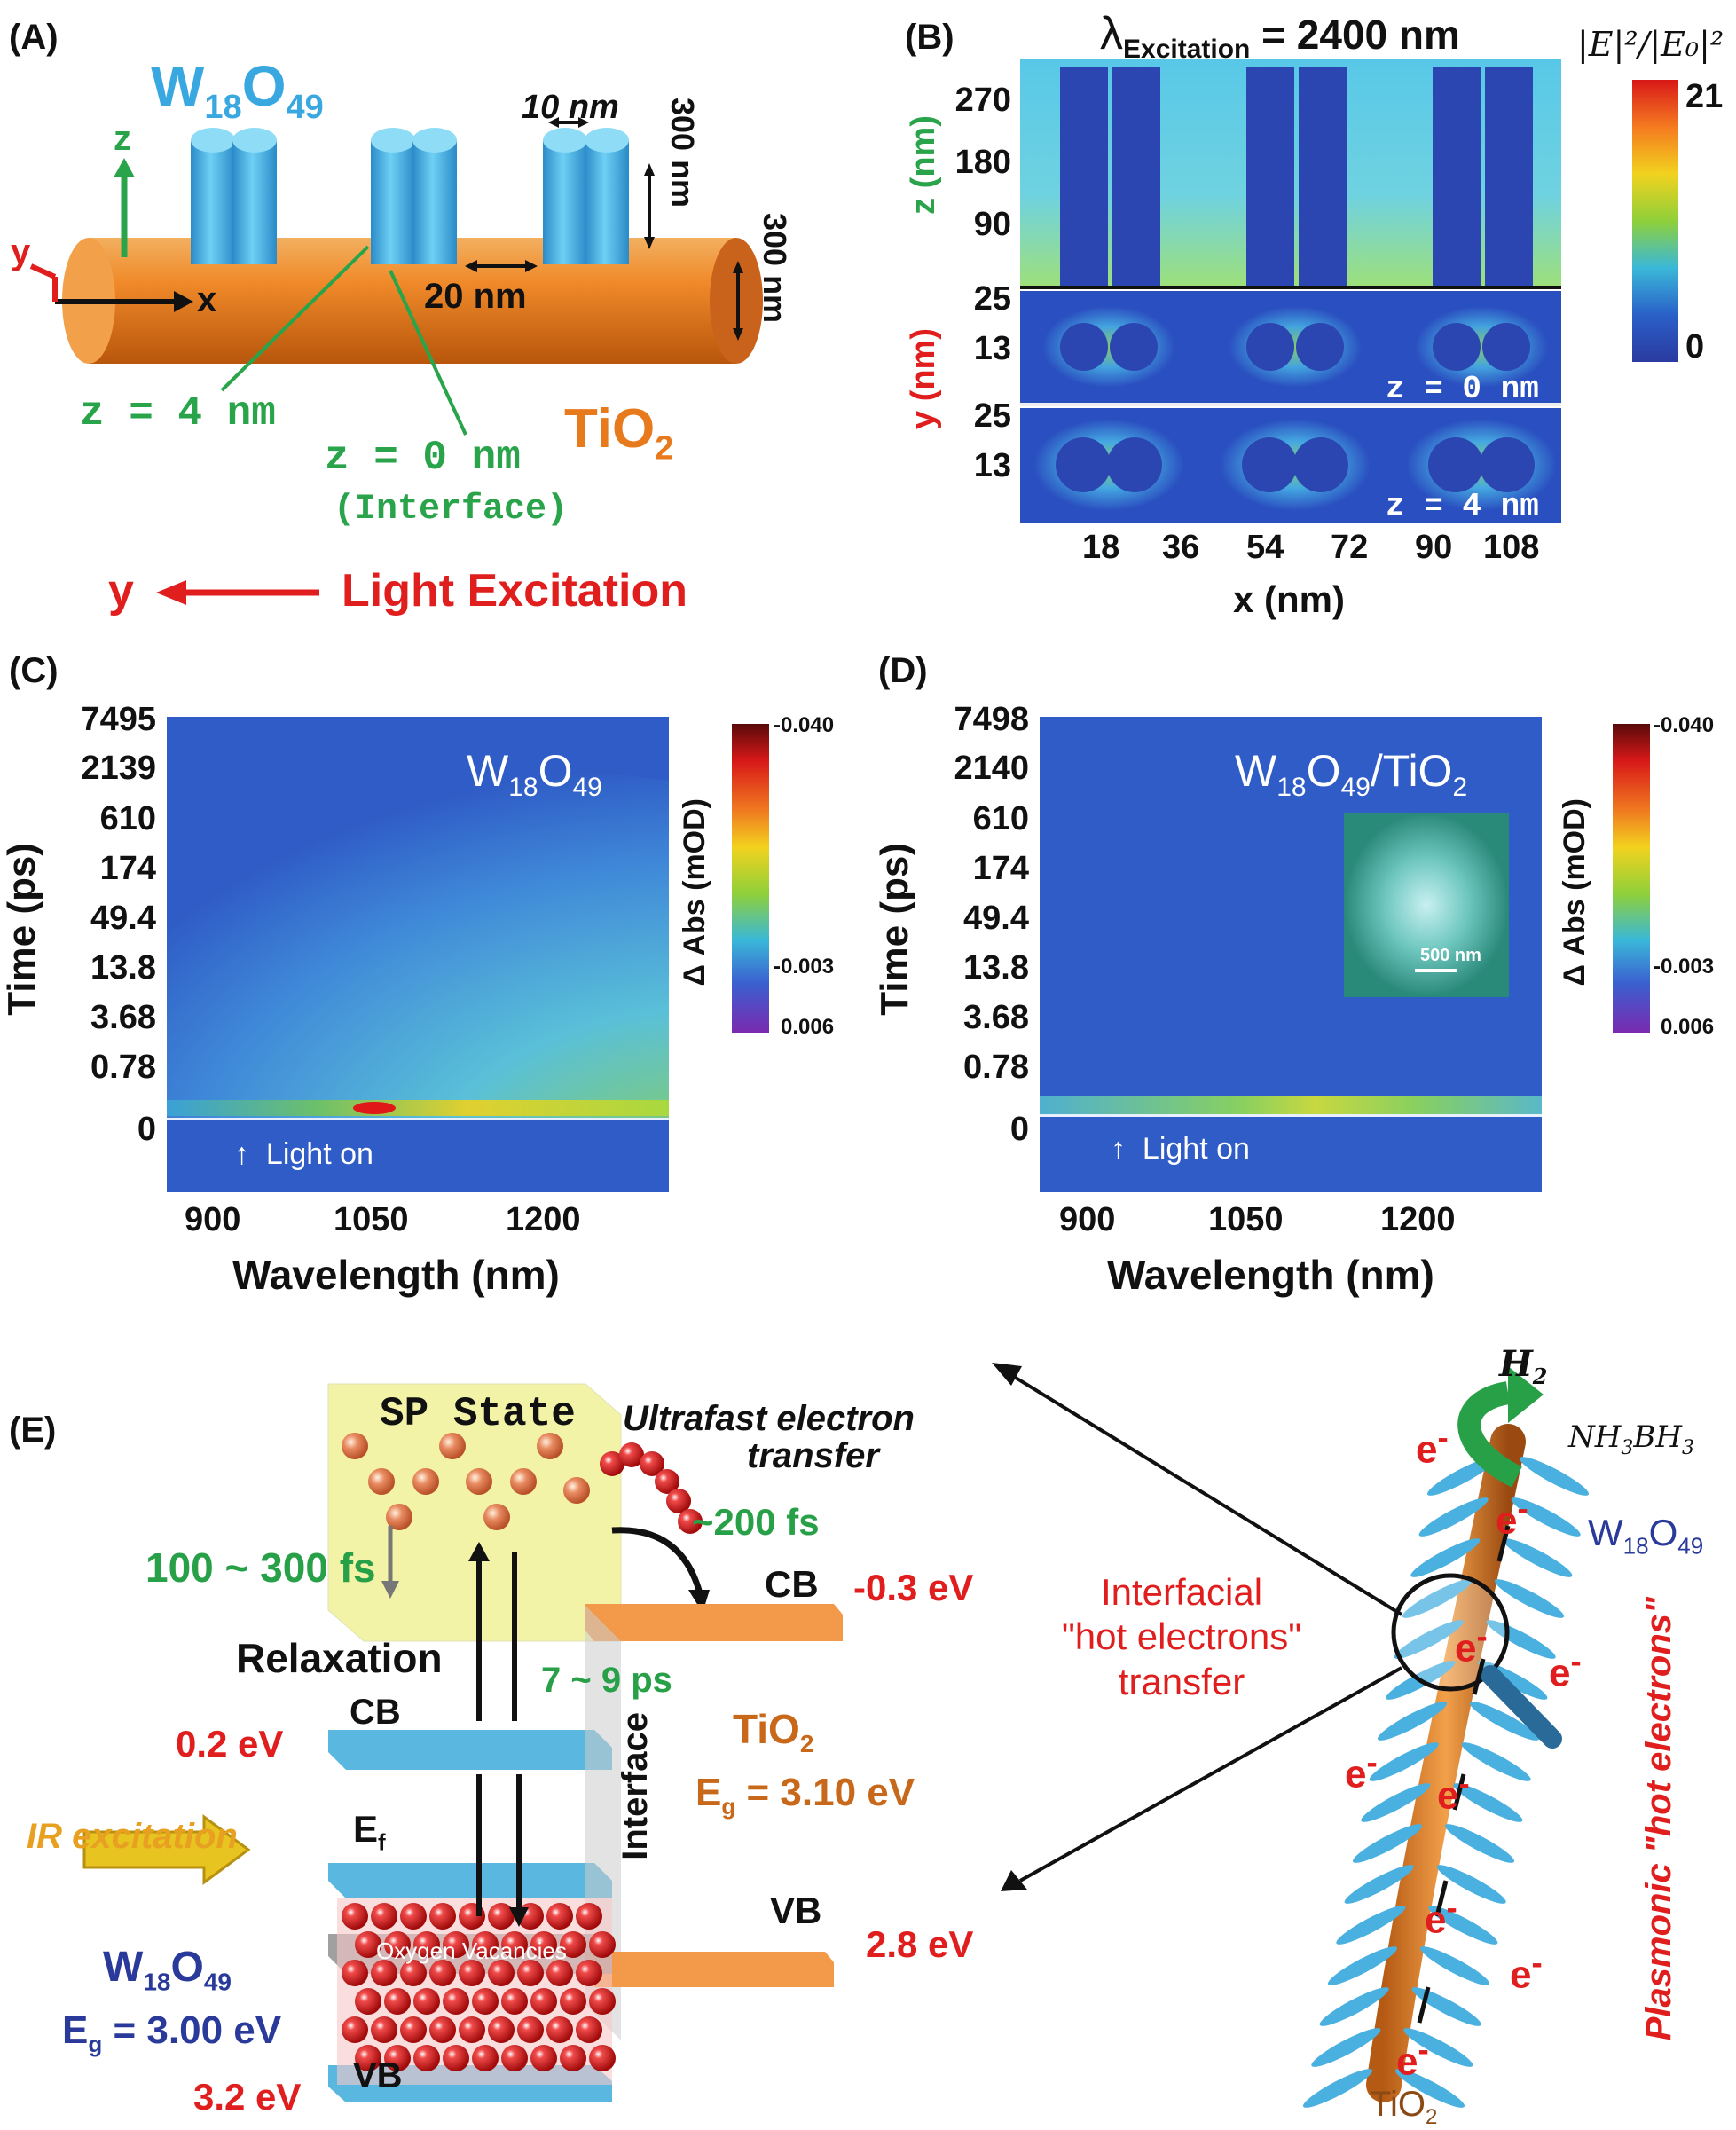  What do you see at coordinates (466, 1481) in the screenshot?
I see `sp-electrons` at bounding box center [466, 1481].